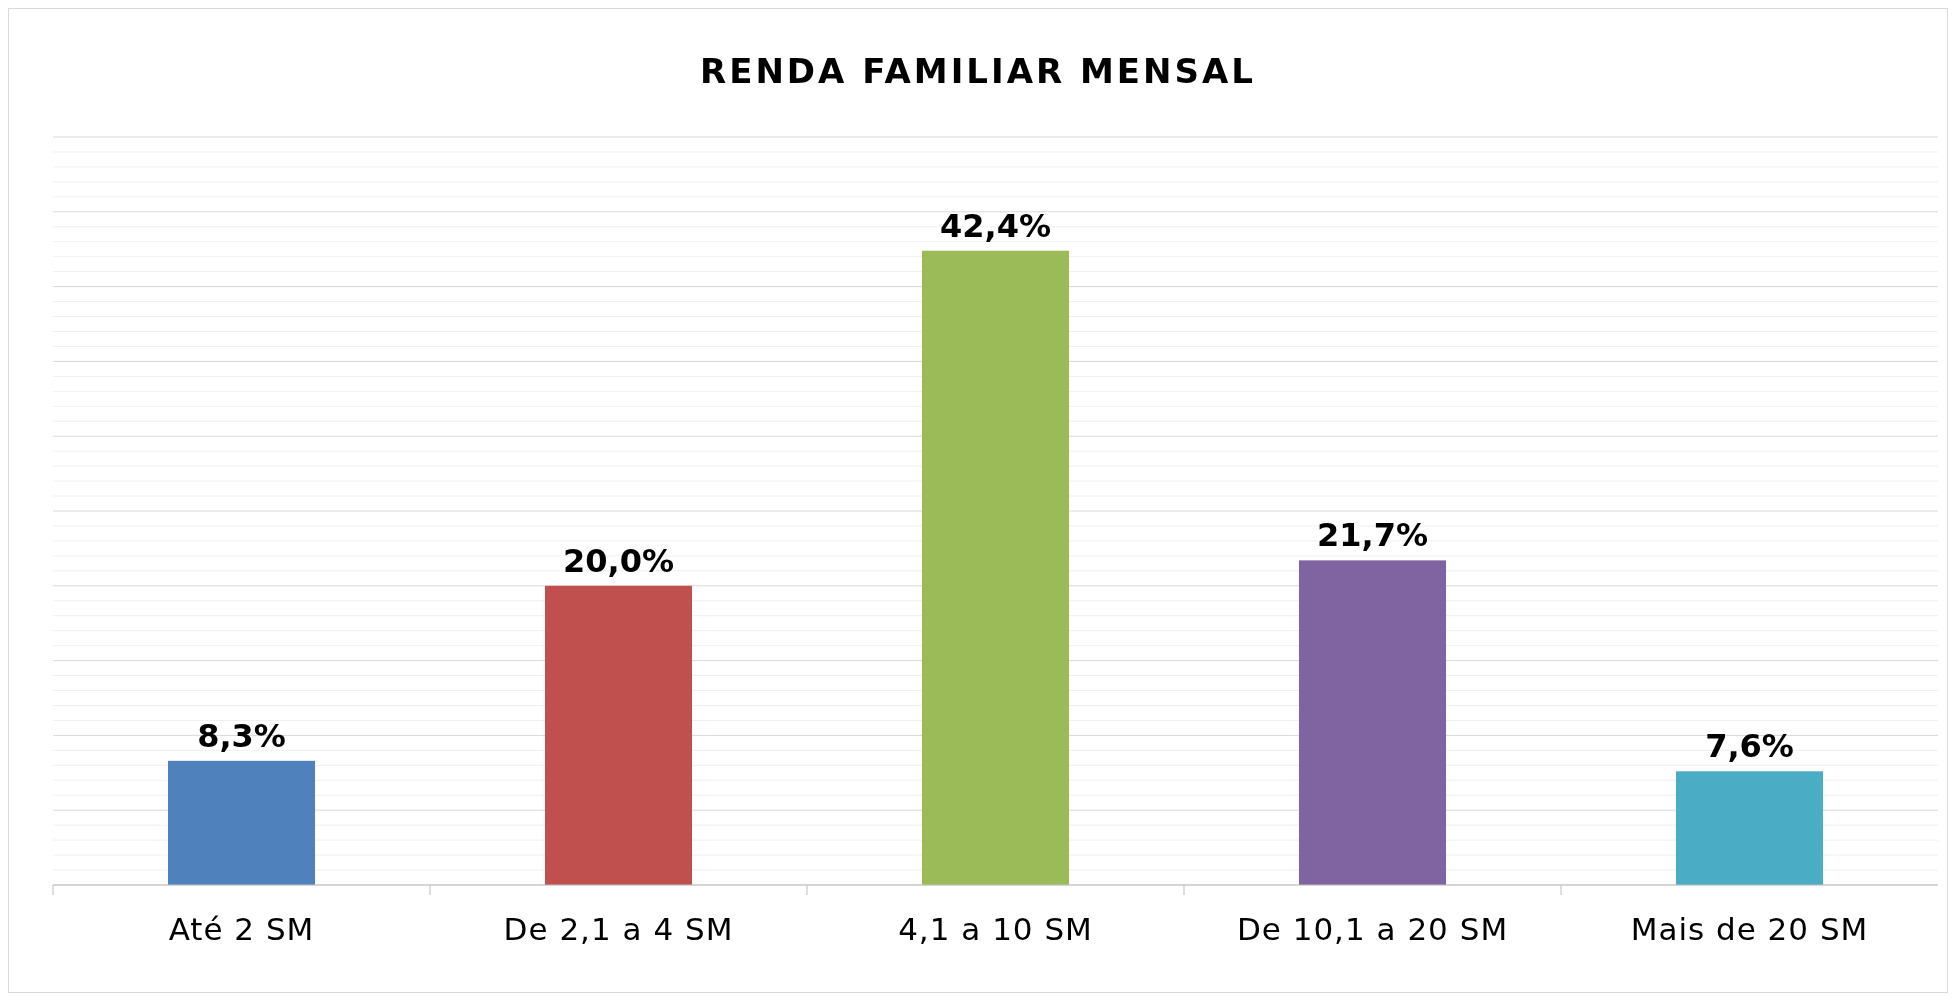  What do you see at coordinates (1372, 535) in the screenshot?
I see `data-label: 21,7%` at bounding box center [1372, 535].